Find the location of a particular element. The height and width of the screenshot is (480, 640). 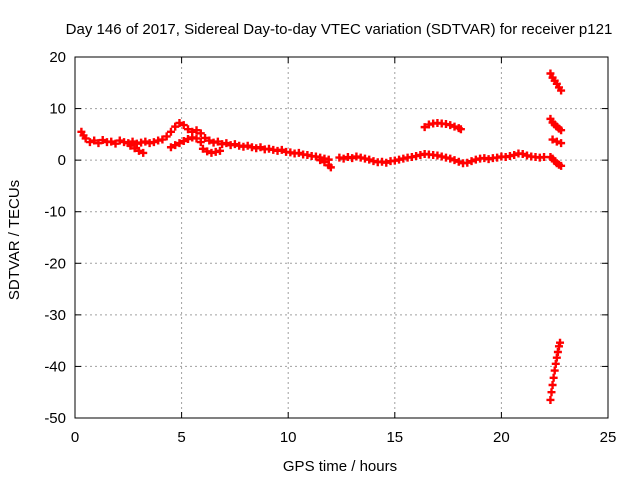

y-tick-label: -40 is located at coordinates (55, 366).